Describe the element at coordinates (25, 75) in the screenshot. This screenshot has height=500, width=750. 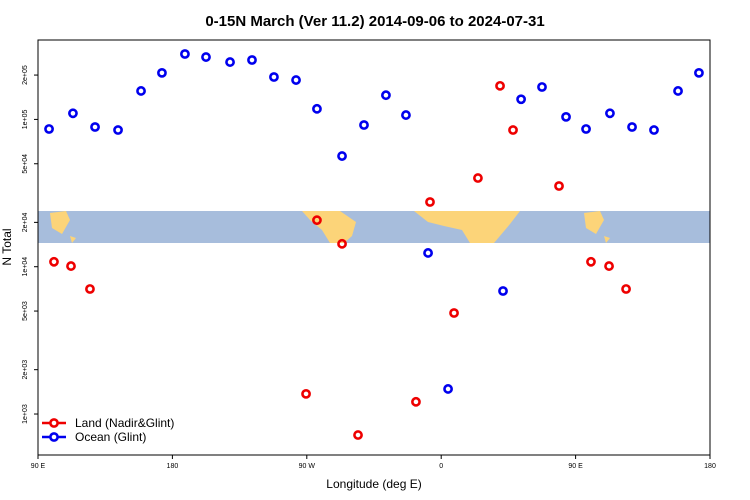
I see `y-tick-label: 2e+05` at that location.